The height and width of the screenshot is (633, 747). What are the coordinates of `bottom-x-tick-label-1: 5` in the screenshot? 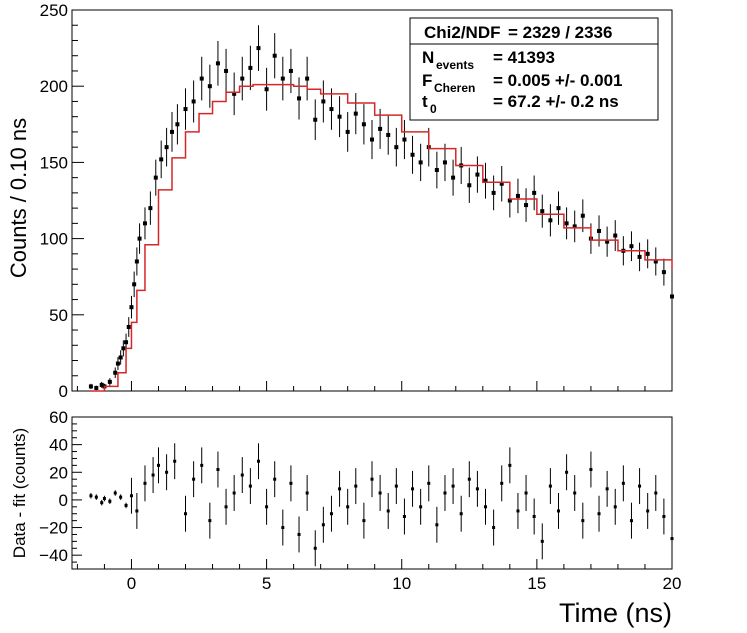 It's located at (266, 583).